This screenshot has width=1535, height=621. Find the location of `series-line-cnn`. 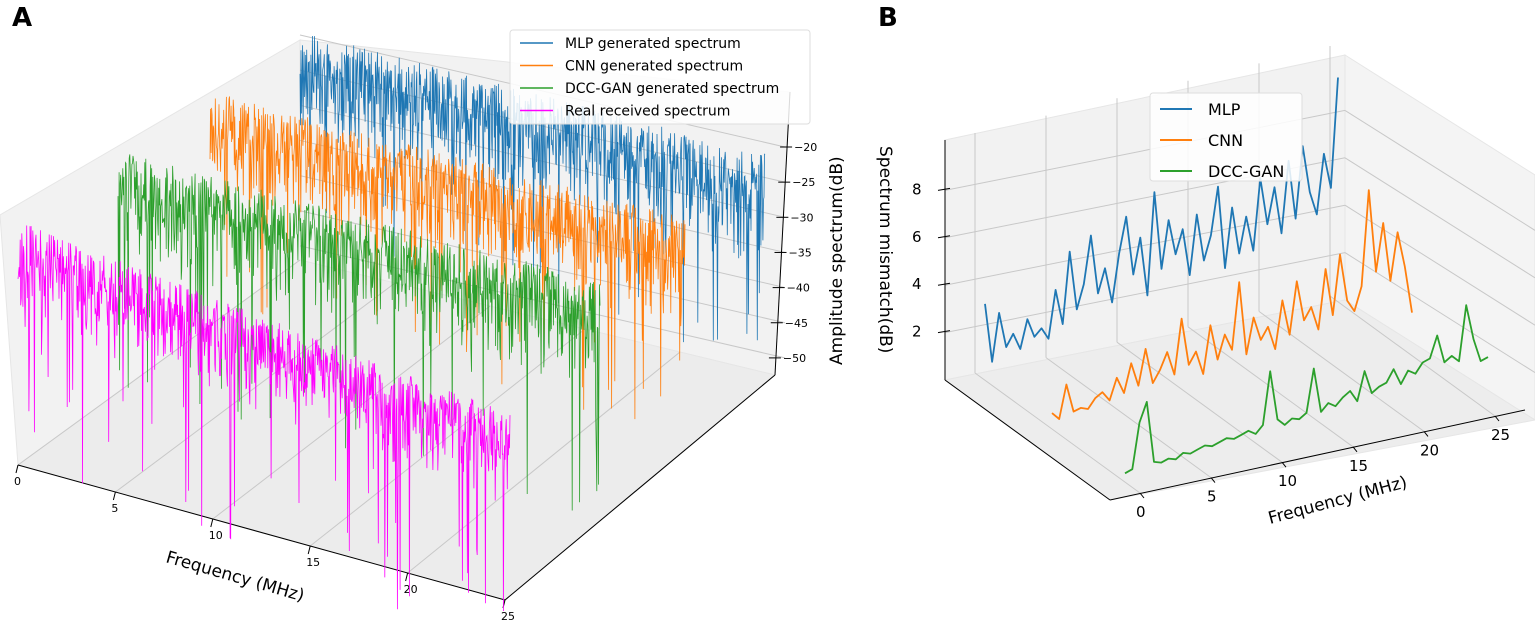

series-line-cnn is located at coordinates (1232, 304).